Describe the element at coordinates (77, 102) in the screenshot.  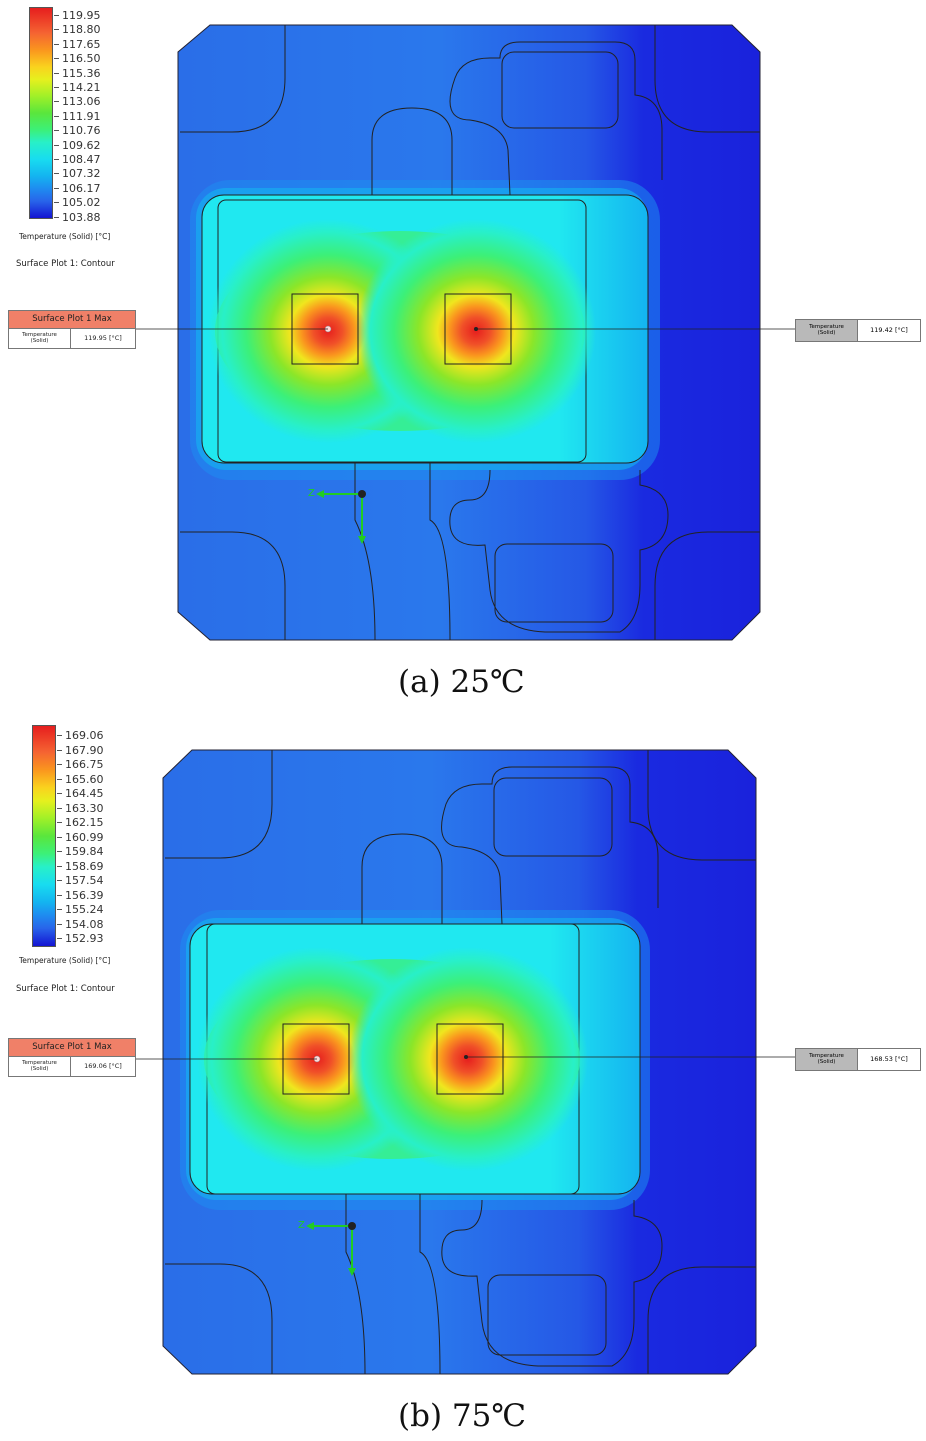
I see `legend-tick: 113.06` at that location.